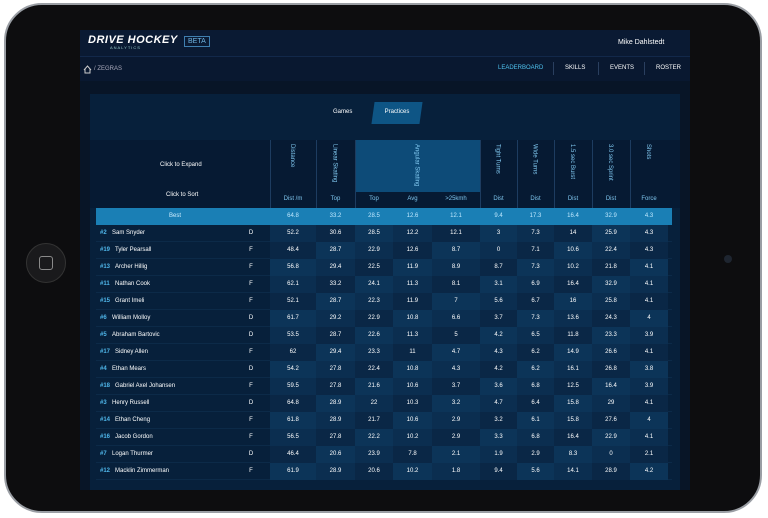 The width and height of the screenshot is (768, 518). What do you see at coordinates (575, 68) in the screenshot?
I see `nav-item: SKILLS` at bounding box center [575, 68].